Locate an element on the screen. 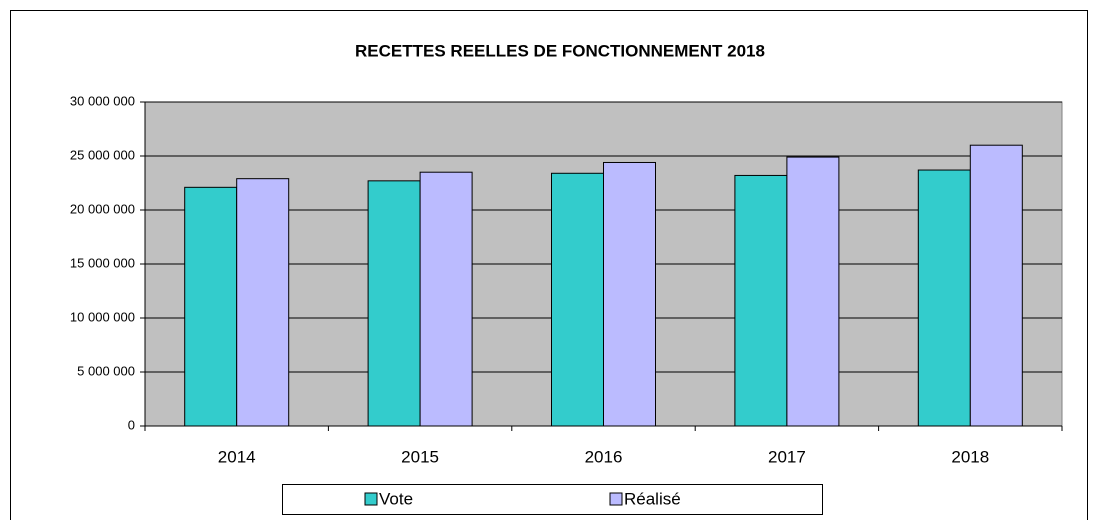 This screenshot has height=520, width=1098. chart-title: RECETTES REELLES DE FONCTIONNEMENT 2018 is located at coordinates (560, 50).